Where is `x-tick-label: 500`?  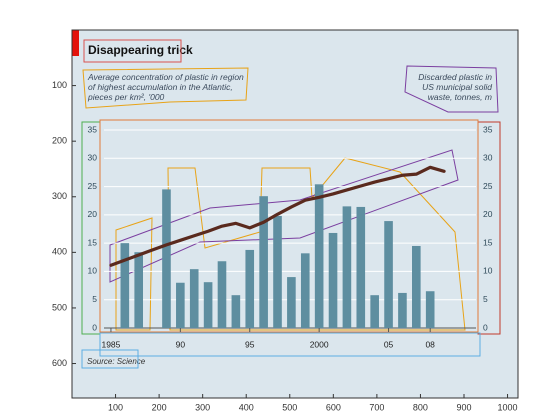
x-tick-label: 500 is located at coordinates (289, 407).